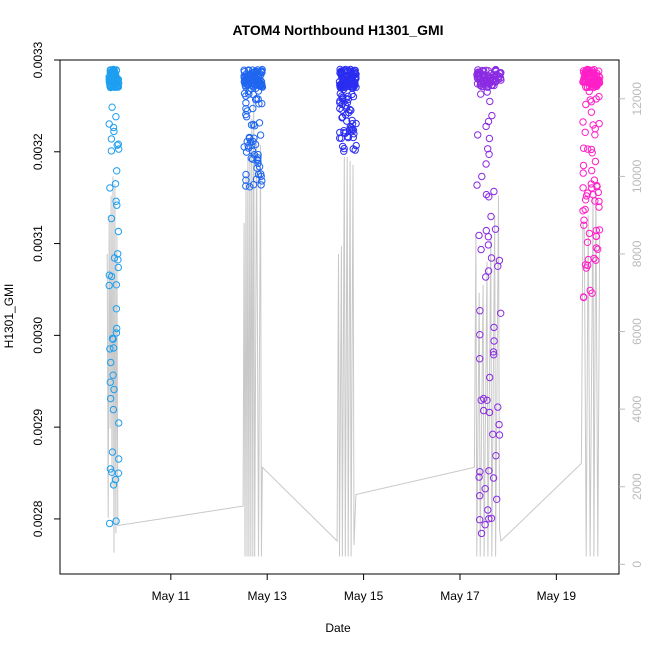 The height and width of the screenshot is (650, 650). Describe the element at coordinates (38, 59) in the screenshot. I see `y-left-tick-label: 0.0033` at that location.